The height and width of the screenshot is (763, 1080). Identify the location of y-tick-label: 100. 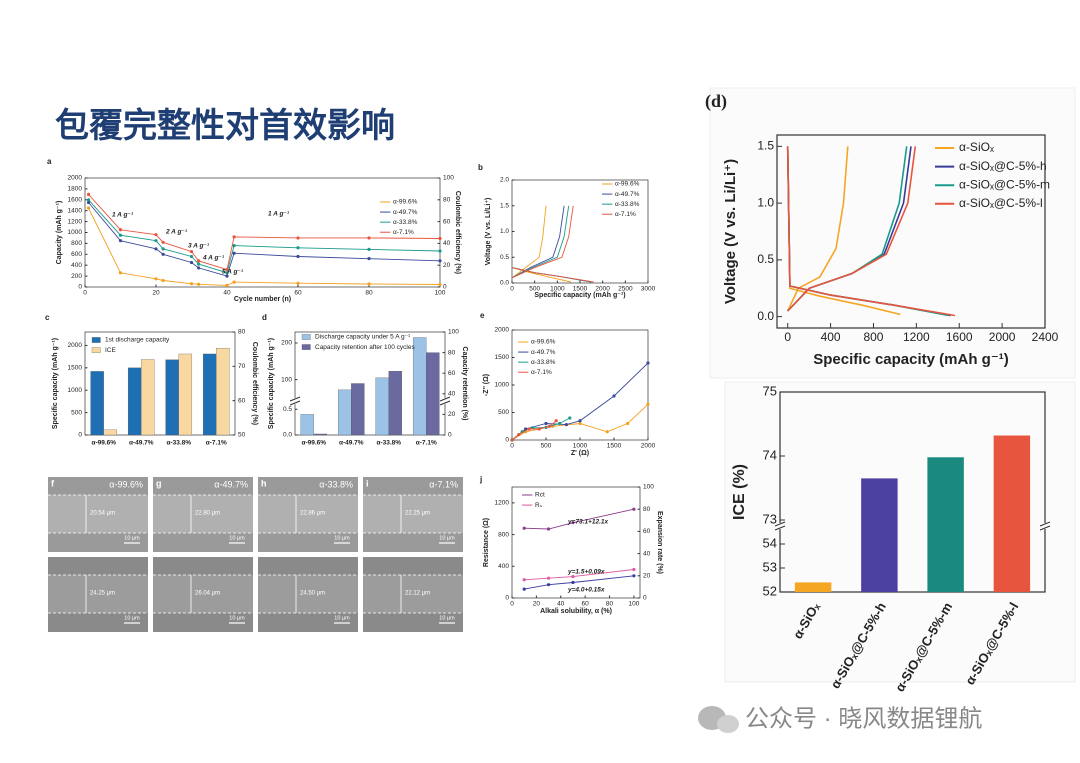
(286, 379).